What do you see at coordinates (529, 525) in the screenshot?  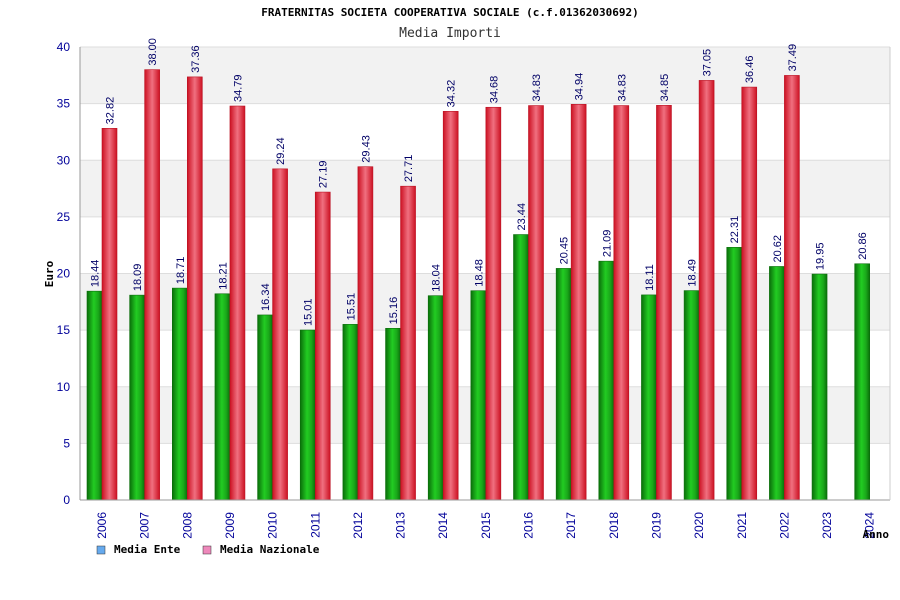 I see `x-tick-label: 2016` at bounding box center [529, 525].